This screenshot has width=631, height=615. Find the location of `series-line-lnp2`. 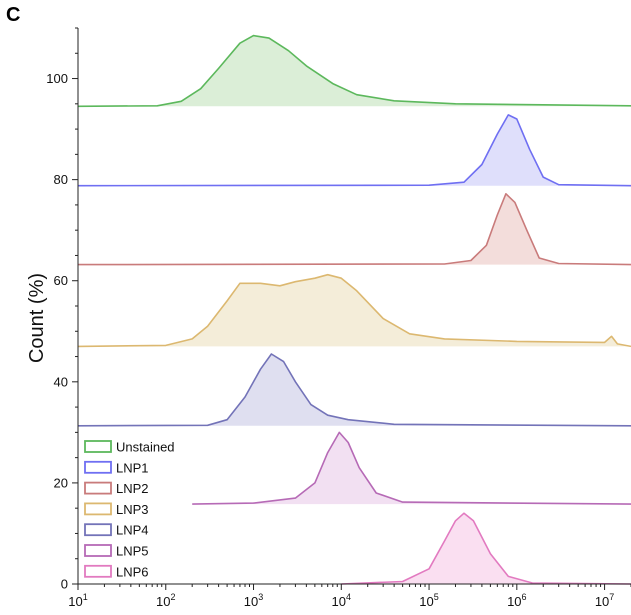

series-line-lnp2 is located at coordinates (354, 229).